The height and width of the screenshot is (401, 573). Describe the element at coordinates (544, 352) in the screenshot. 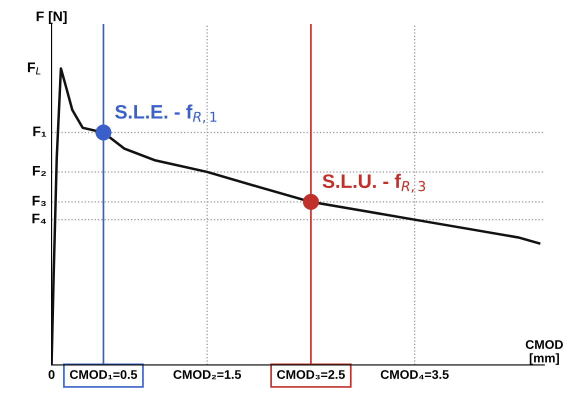

I see `x-axis-title: CMOD [mm]` at that location.